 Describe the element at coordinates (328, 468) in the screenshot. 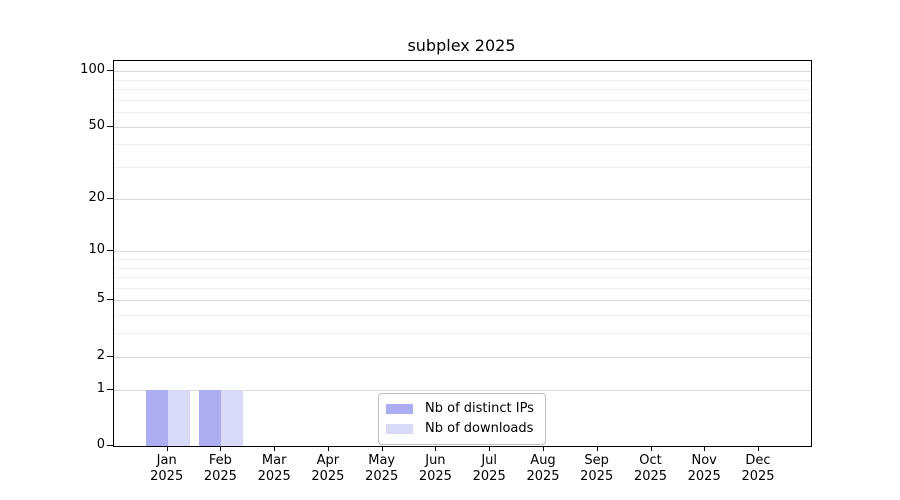

I see `x-tick-label-apr: Apr 2025` at that location.